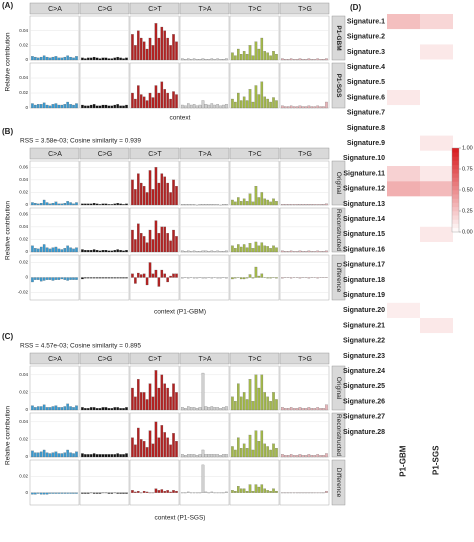 The image size is (474, 542). I want to click on panel-label: (A), so click(7, 5).